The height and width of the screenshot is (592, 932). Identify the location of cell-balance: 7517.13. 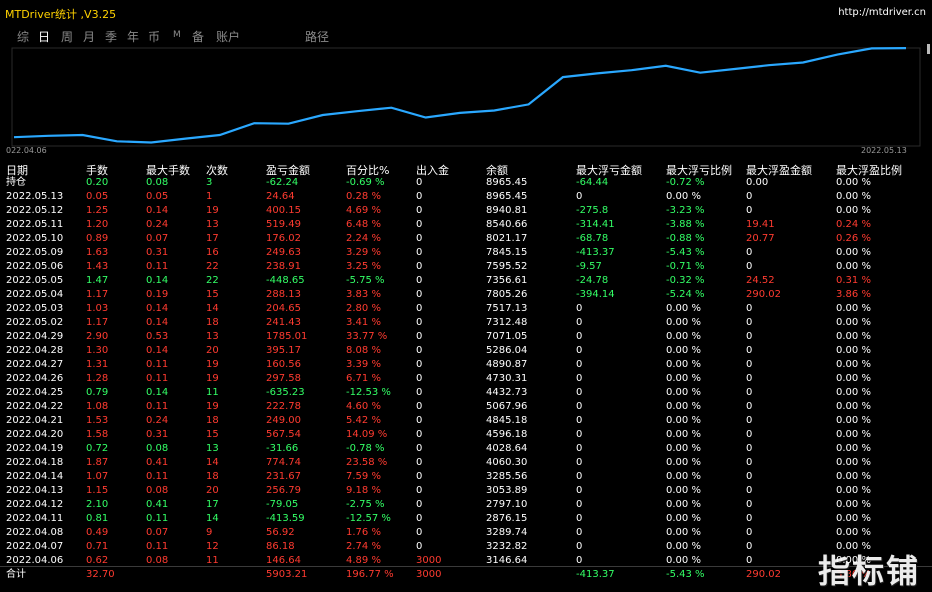
(506, 309).